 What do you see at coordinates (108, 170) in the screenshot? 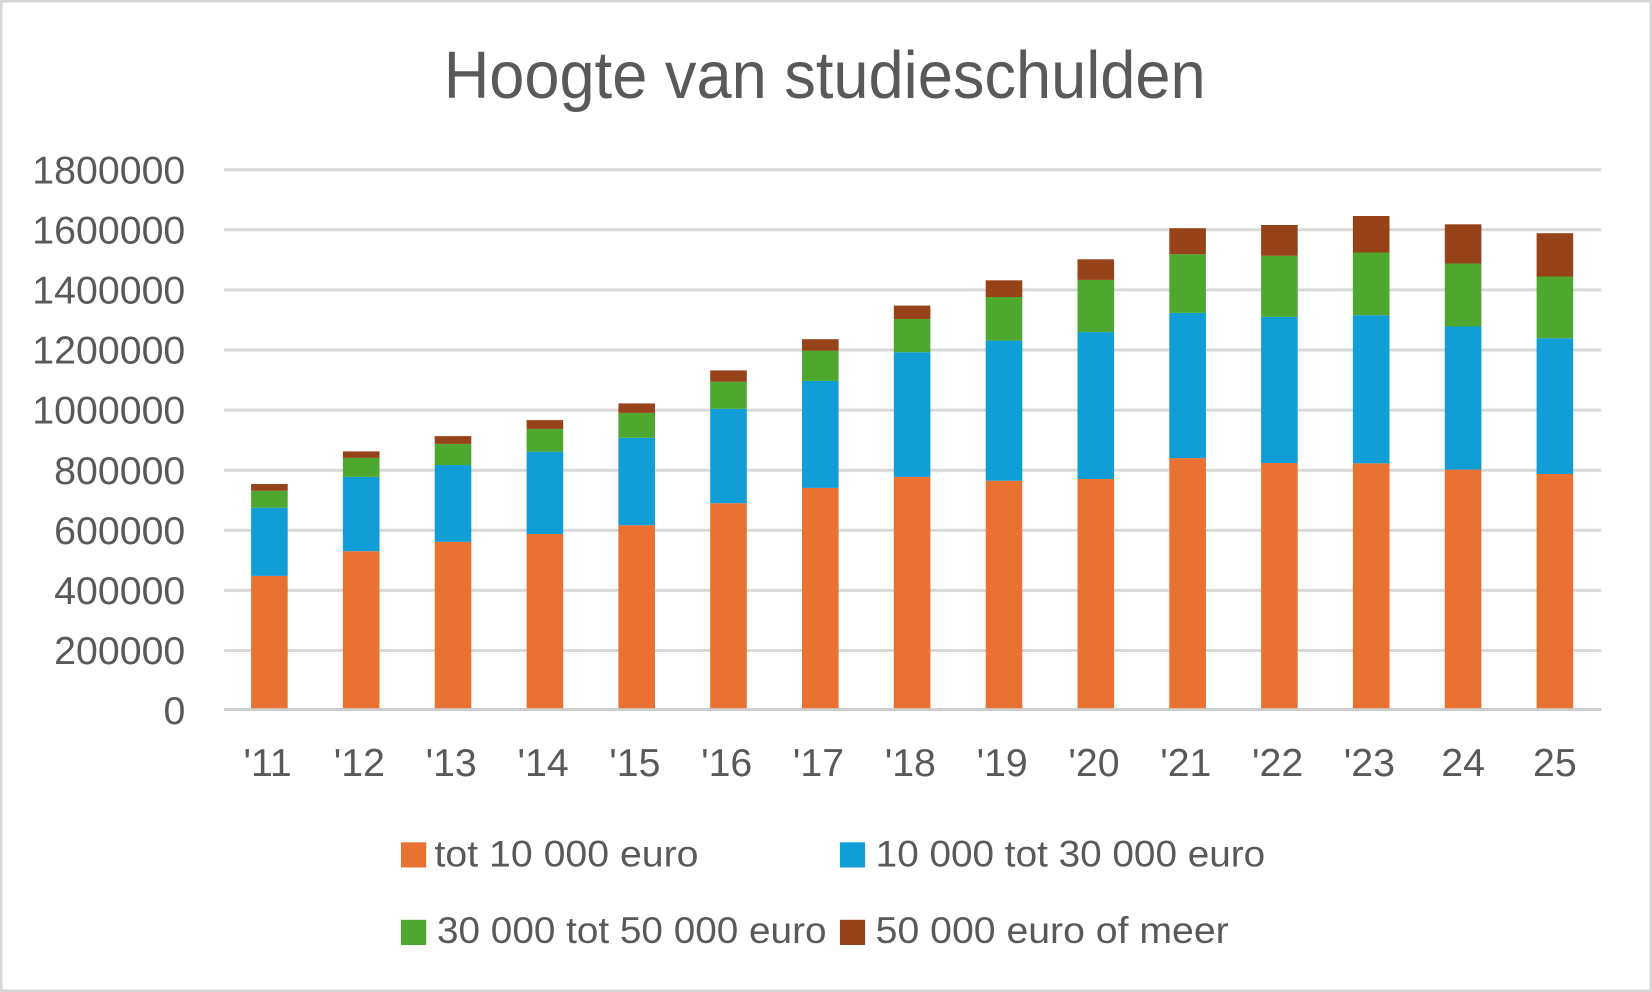
I see `svg-text: 1800000` at bounding box center [108, 170].